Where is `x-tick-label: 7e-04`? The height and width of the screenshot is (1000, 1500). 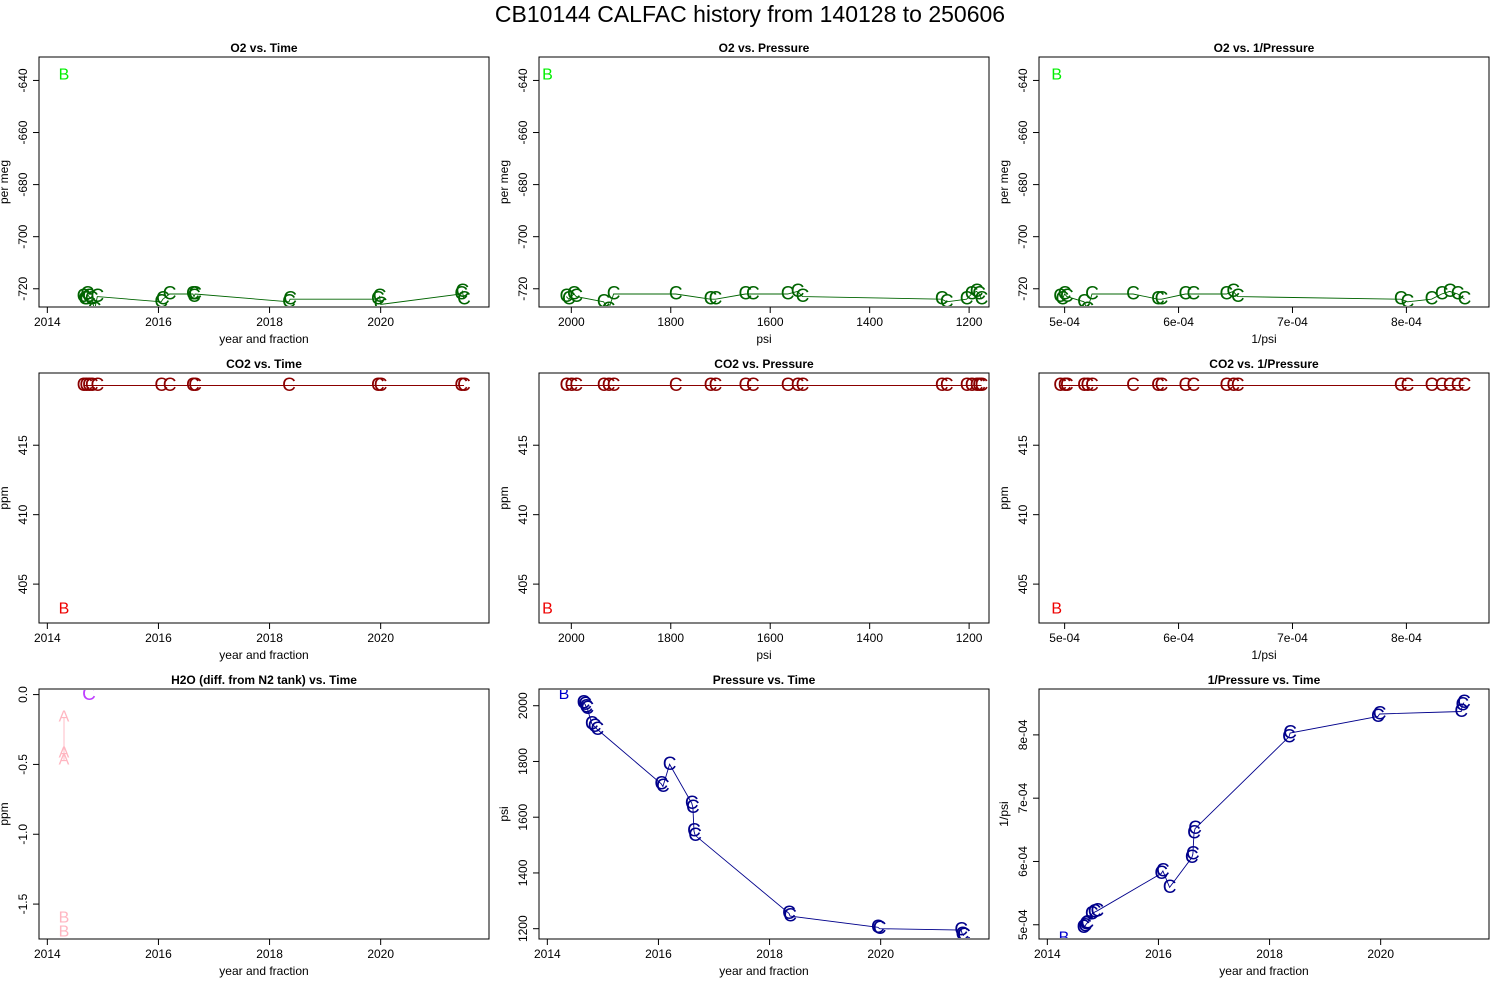
x-tick-label: 7e-04 is located at coordinates (1292, 638).